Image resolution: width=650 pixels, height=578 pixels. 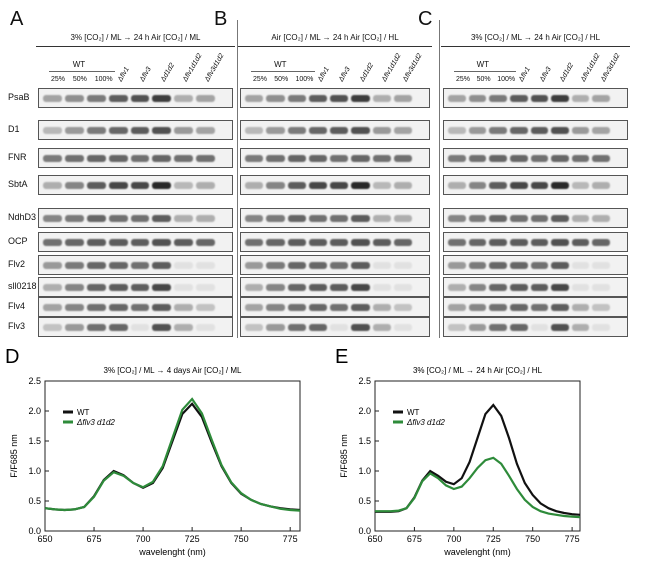 What do you see at coordinates (611, 67) in the screenshot?
I see `lane-label: Δflv3d1d2` at bounding box center [611, 67].